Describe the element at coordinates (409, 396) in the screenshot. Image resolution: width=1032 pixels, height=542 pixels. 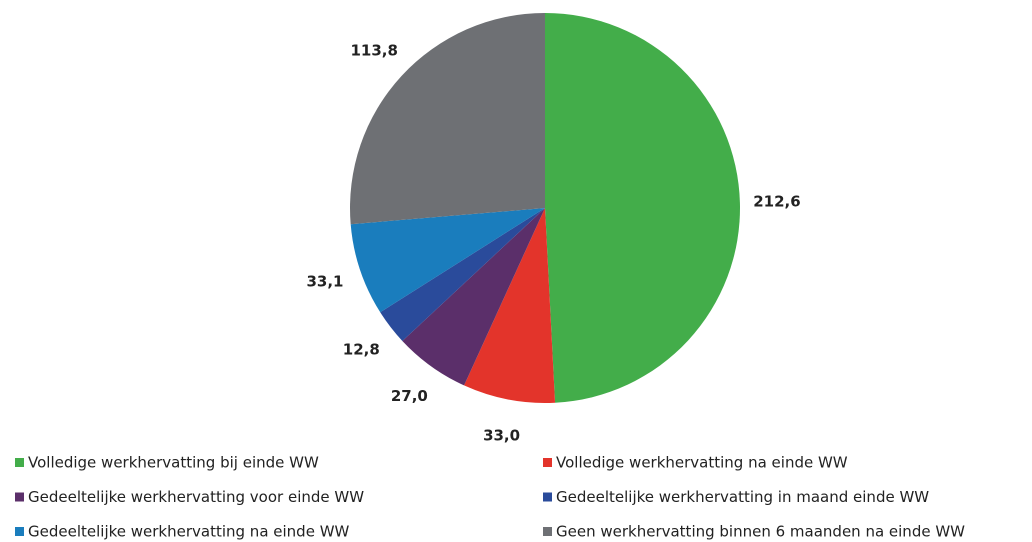
I see `data-label: 27,0` at that location.